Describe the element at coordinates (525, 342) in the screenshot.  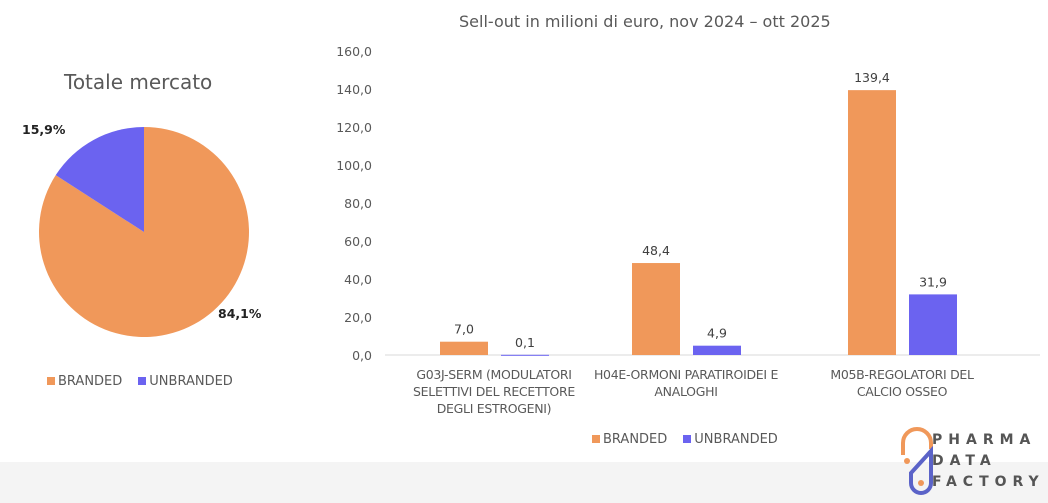
I see `bar-data-label: 0,1` at that location.